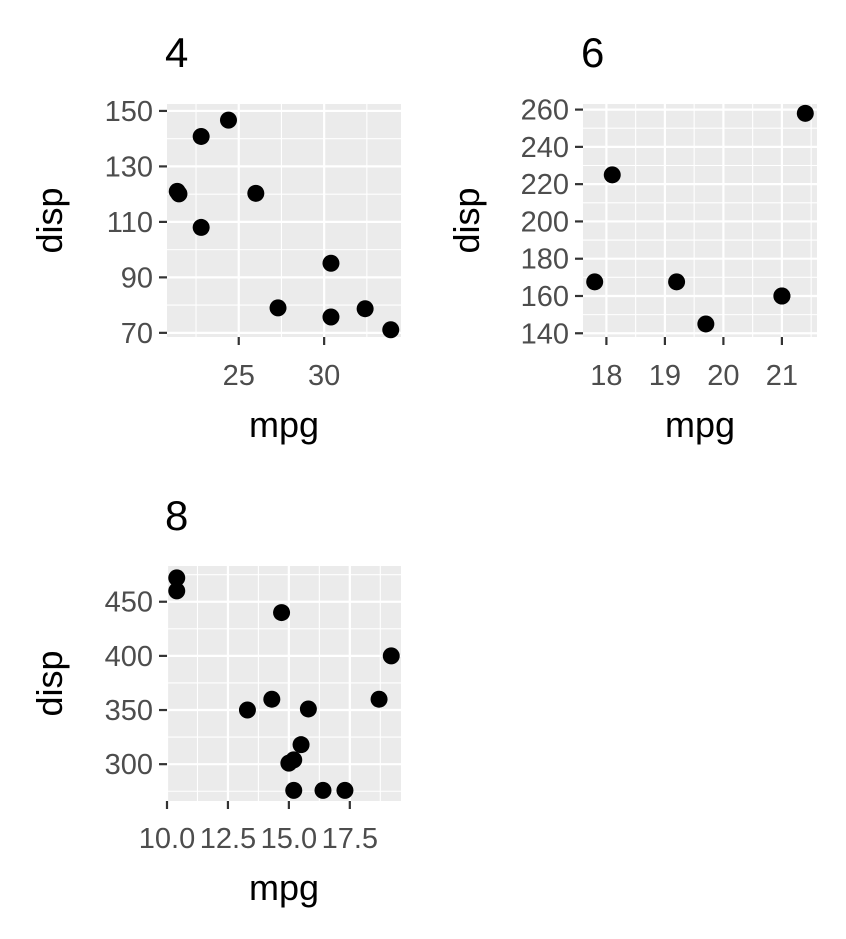 The width and height of the screenshot is (846, 939). Describe the element at coordinates (350, 839) in the screenshot. I see `x-tick-label: 17.5` at that location.